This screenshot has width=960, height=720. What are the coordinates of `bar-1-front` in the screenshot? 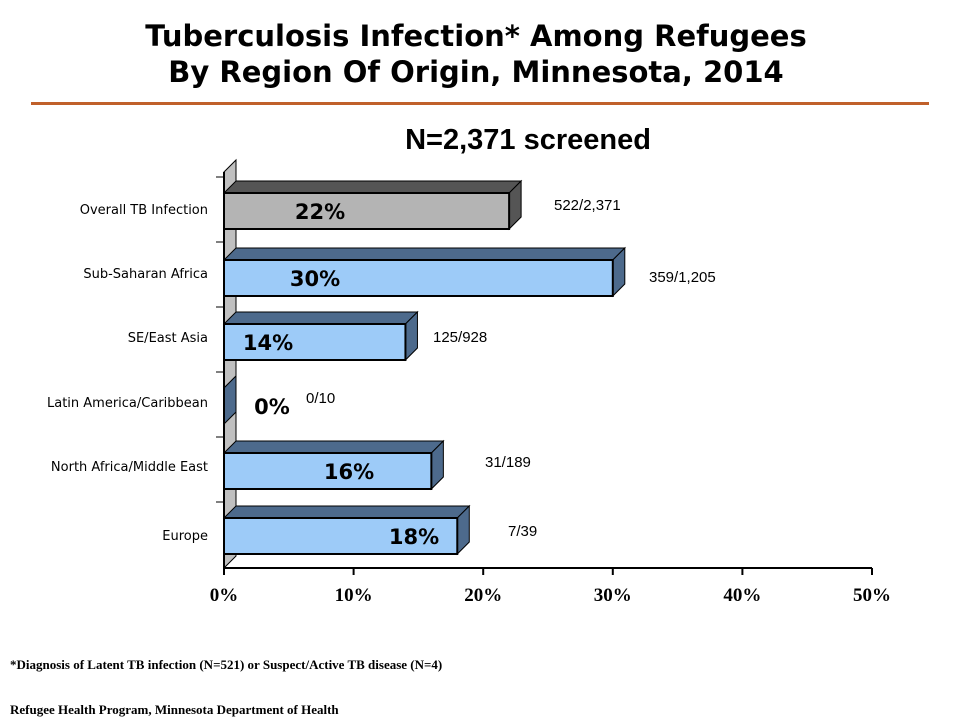 It's located at (418, 278).